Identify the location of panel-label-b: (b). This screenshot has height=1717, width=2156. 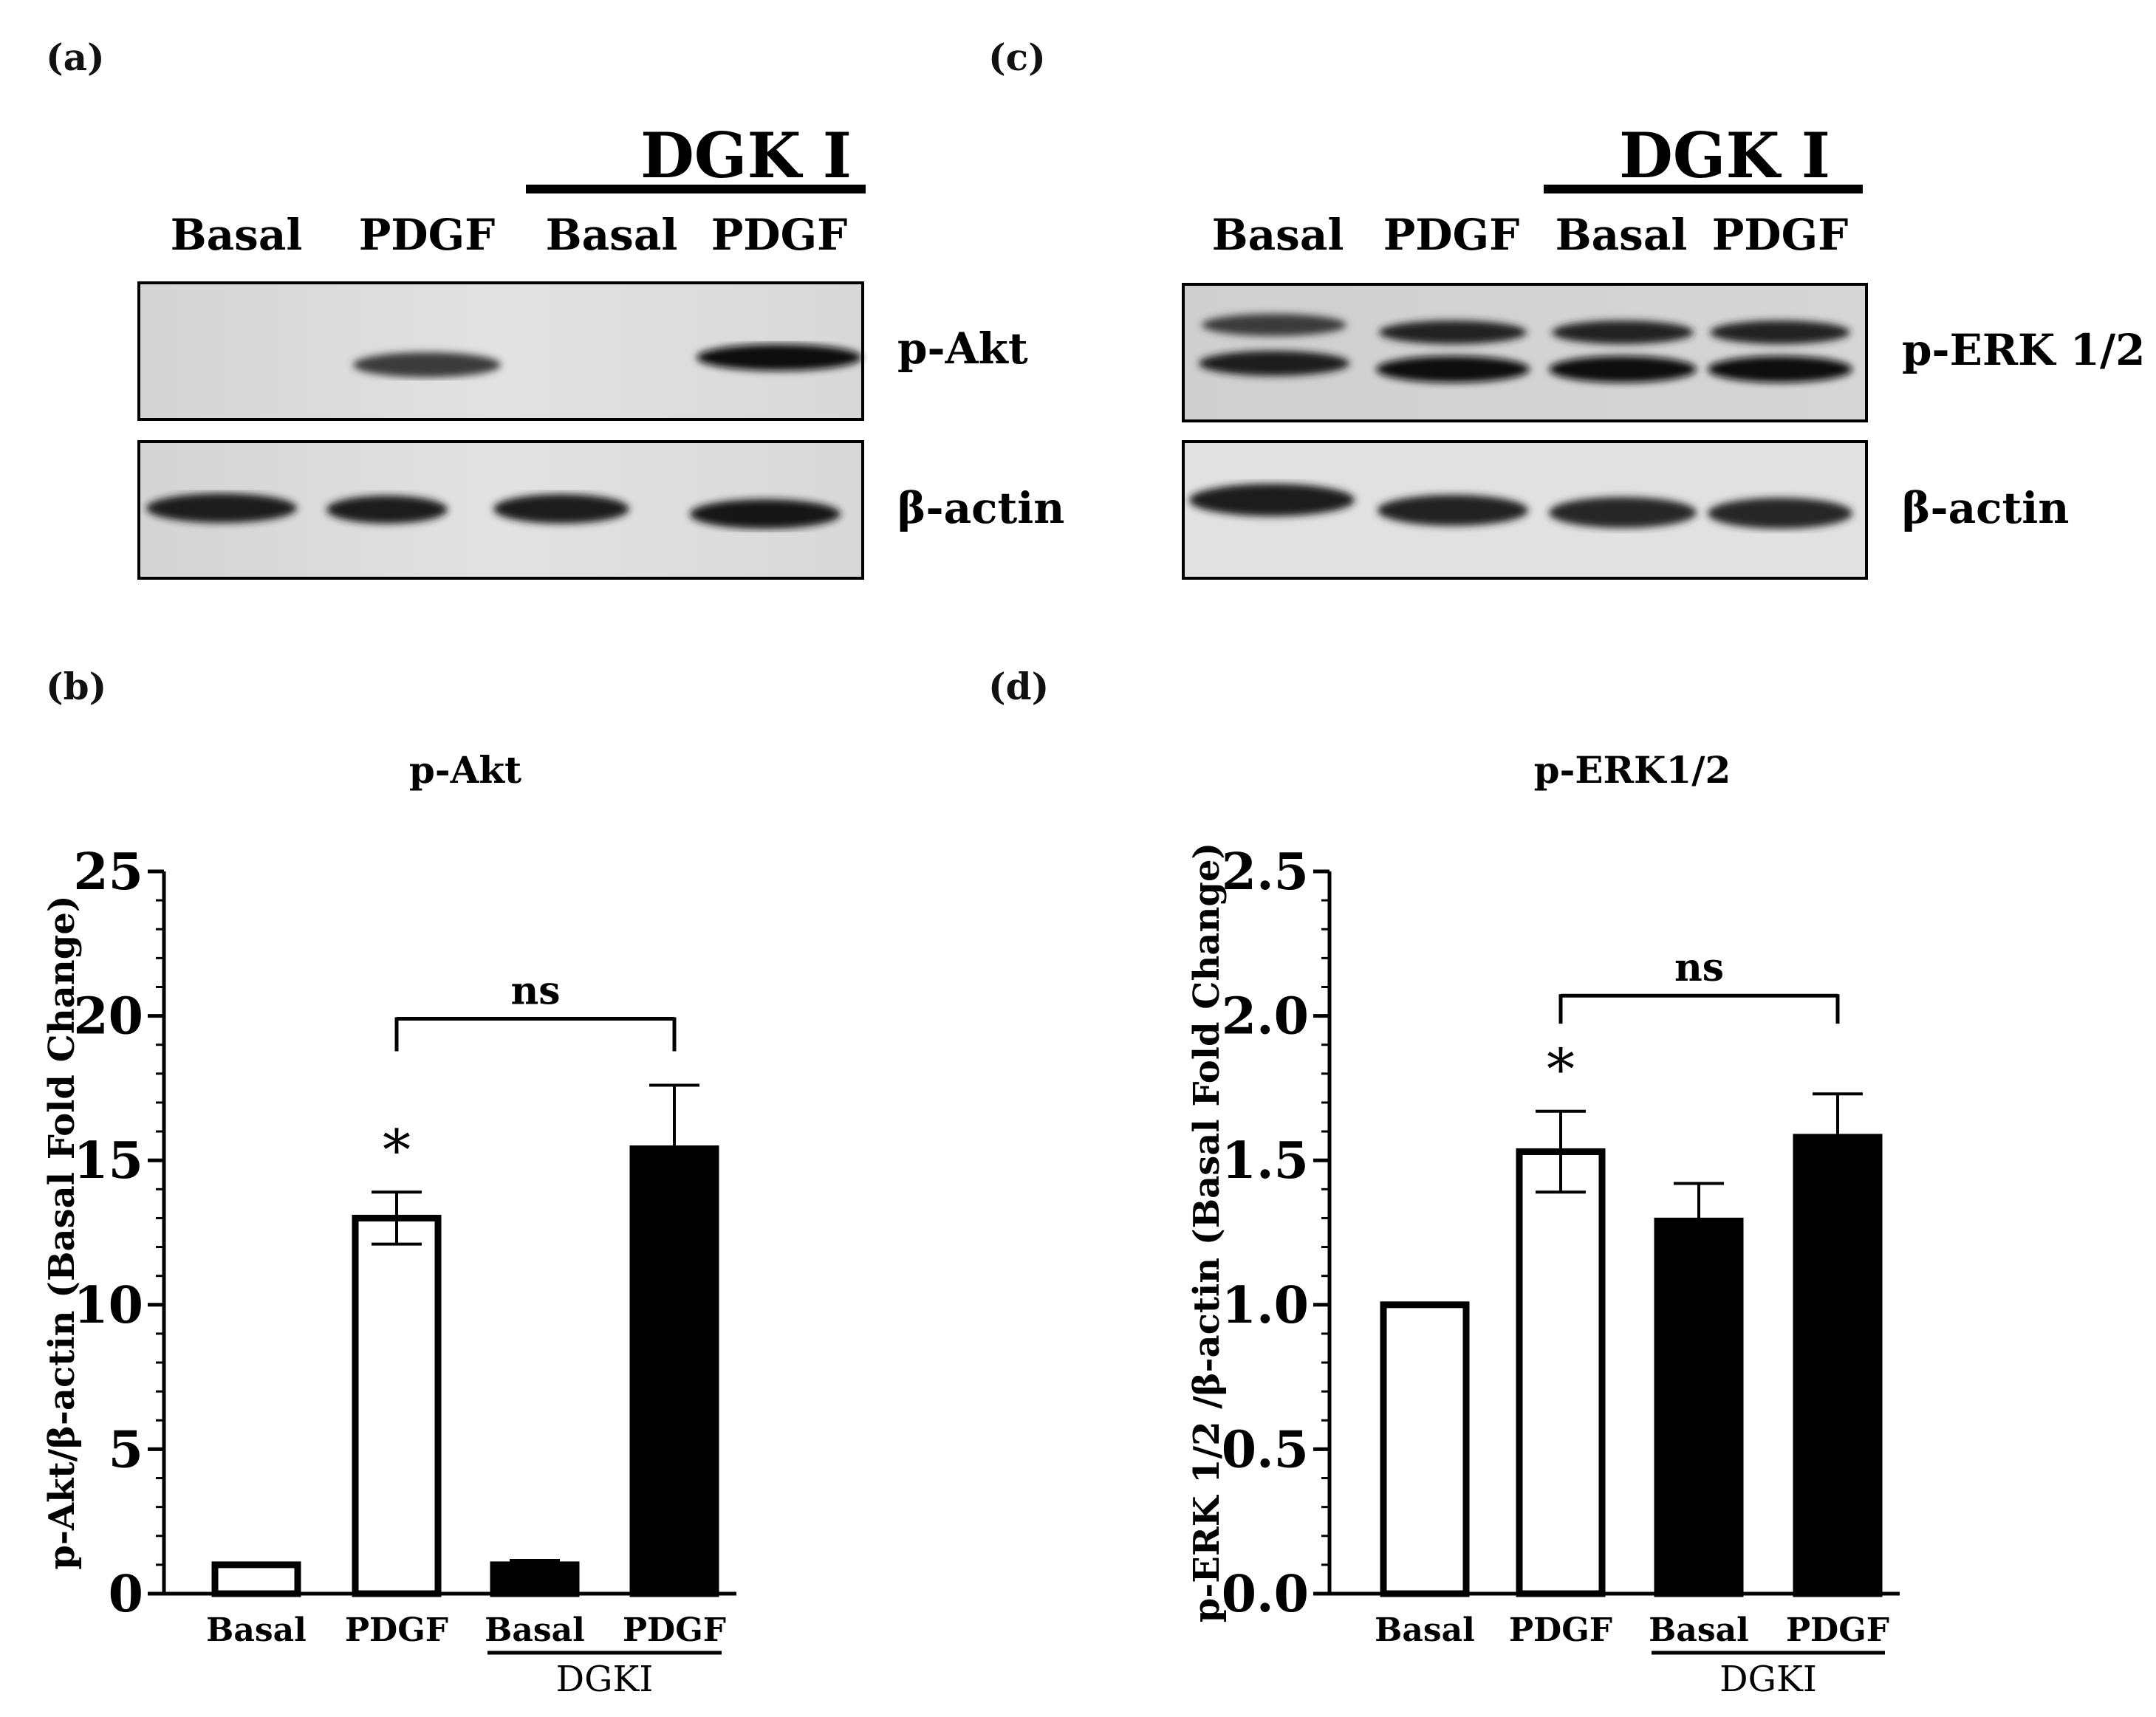
(76, 686).